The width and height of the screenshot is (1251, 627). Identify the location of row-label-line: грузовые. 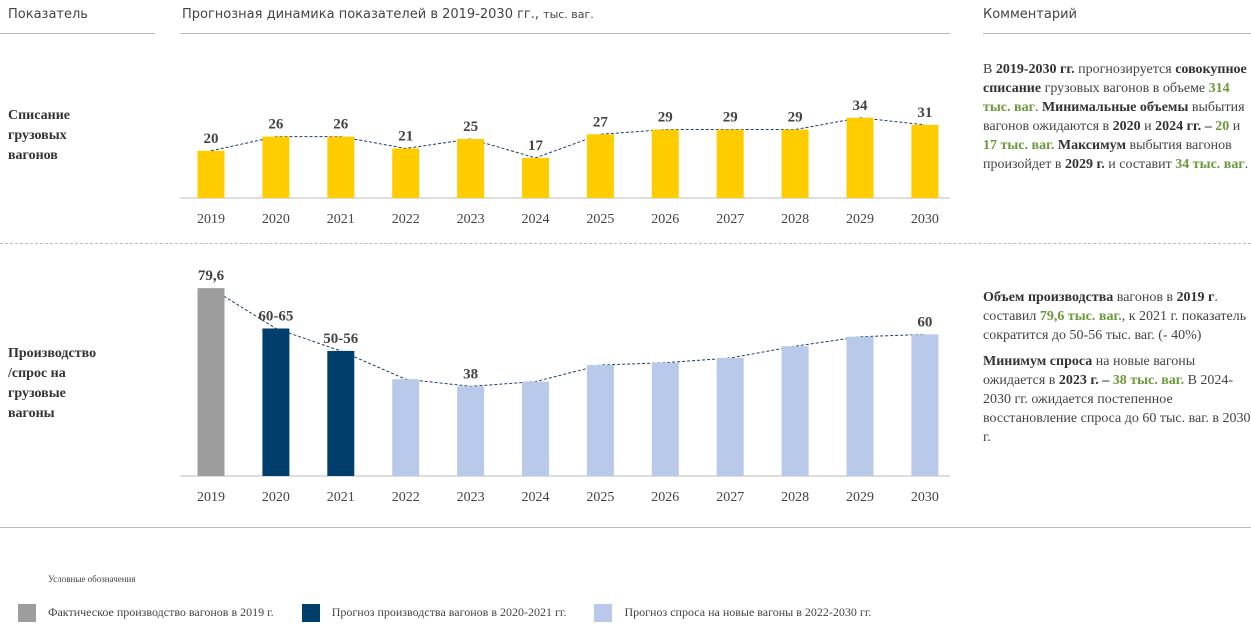
(37, 393).